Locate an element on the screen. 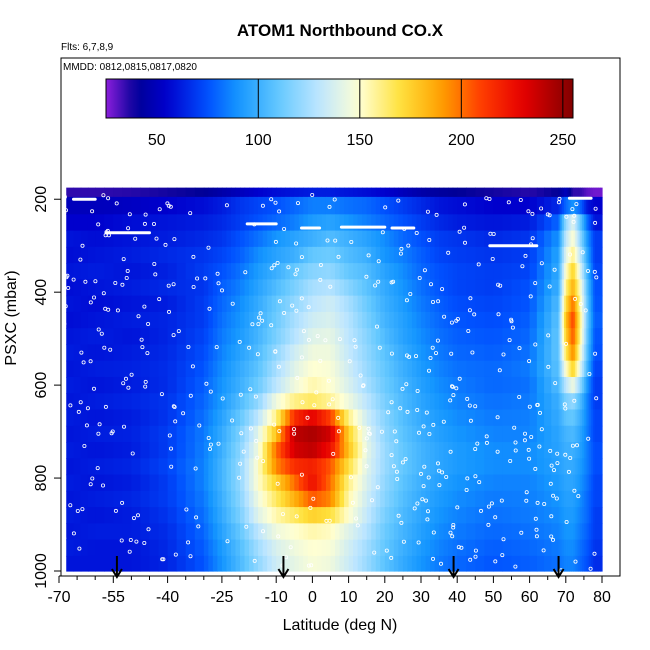 The height and width of the screenshot is (650, 650). colorbar-tick-label: 250 is located at coordinates (562, 140).